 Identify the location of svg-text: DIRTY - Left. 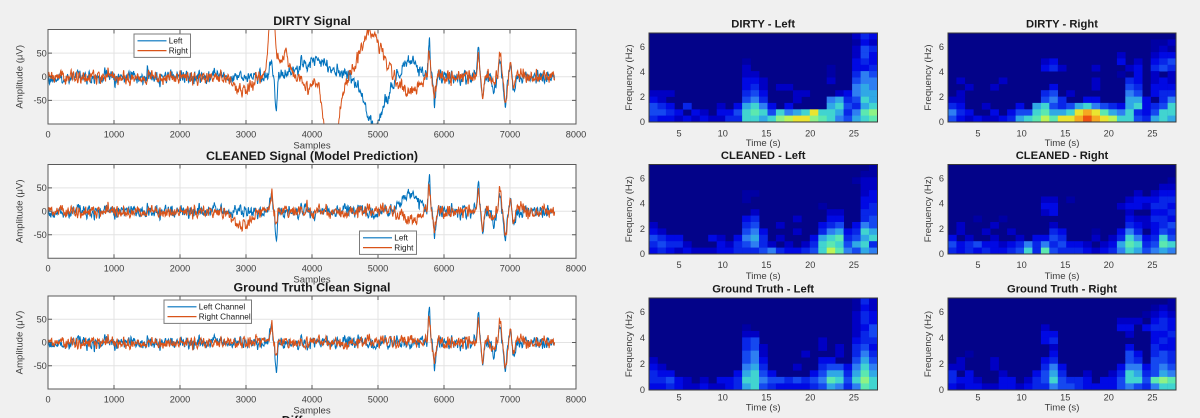
(763, 25).